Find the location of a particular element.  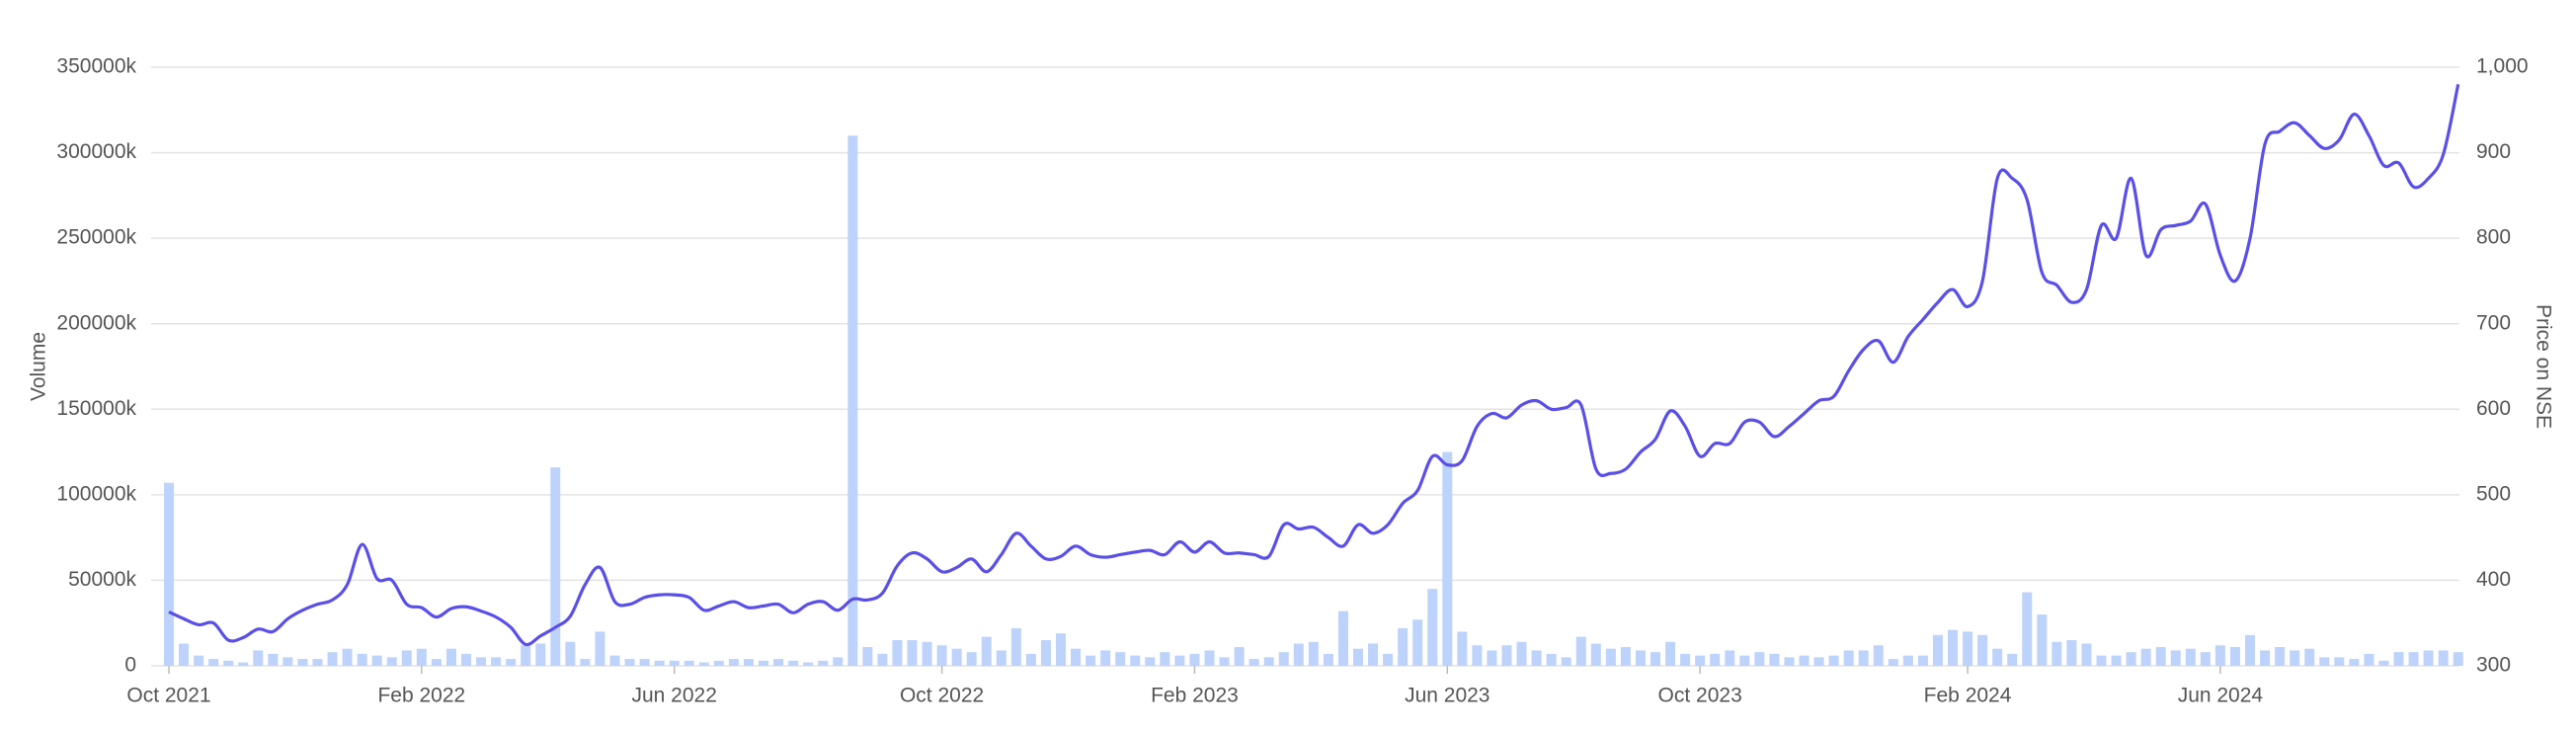

y-tick-label: 0 is located at coordinates (130, 665).